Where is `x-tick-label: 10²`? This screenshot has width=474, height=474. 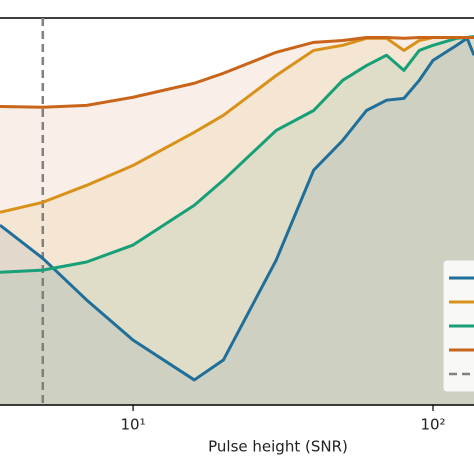
x-tick-label: 10² is located at coordinates (432, 425).